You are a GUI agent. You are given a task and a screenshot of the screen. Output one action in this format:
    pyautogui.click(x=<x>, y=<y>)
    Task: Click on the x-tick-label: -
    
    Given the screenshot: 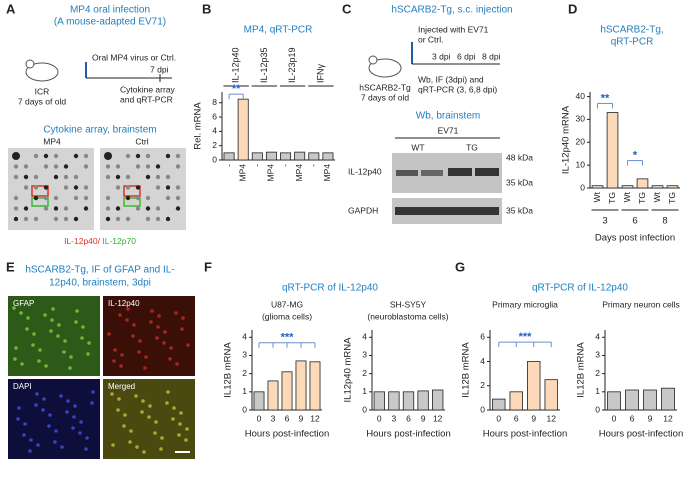 What is the action you would take?
    pyautogui.click(x=313, y=165)
    